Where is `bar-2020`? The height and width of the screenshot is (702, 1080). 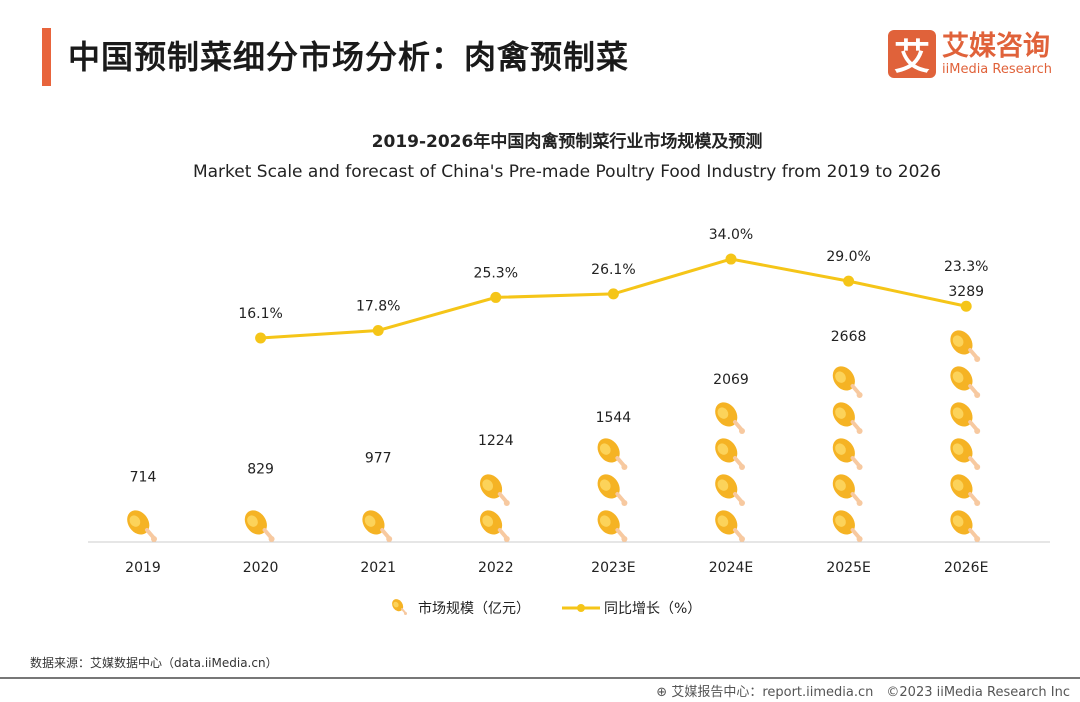 bar-2020 is located at coordinates (257, 524).